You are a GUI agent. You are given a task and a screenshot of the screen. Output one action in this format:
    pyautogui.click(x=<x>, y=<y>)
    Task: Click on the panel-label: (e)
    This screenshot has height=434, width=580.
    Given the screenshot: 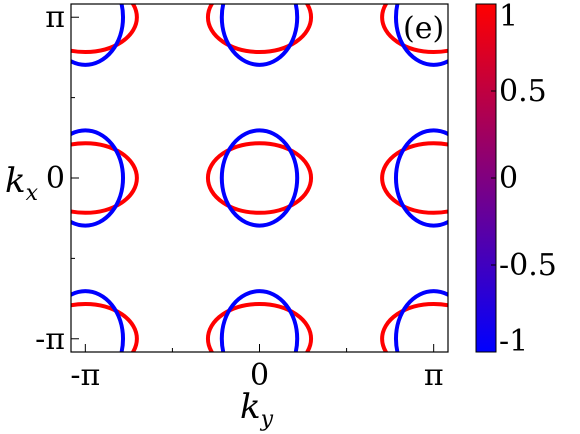 What is the action you would take?
    pyautogui.click(x=423, y=28)
    